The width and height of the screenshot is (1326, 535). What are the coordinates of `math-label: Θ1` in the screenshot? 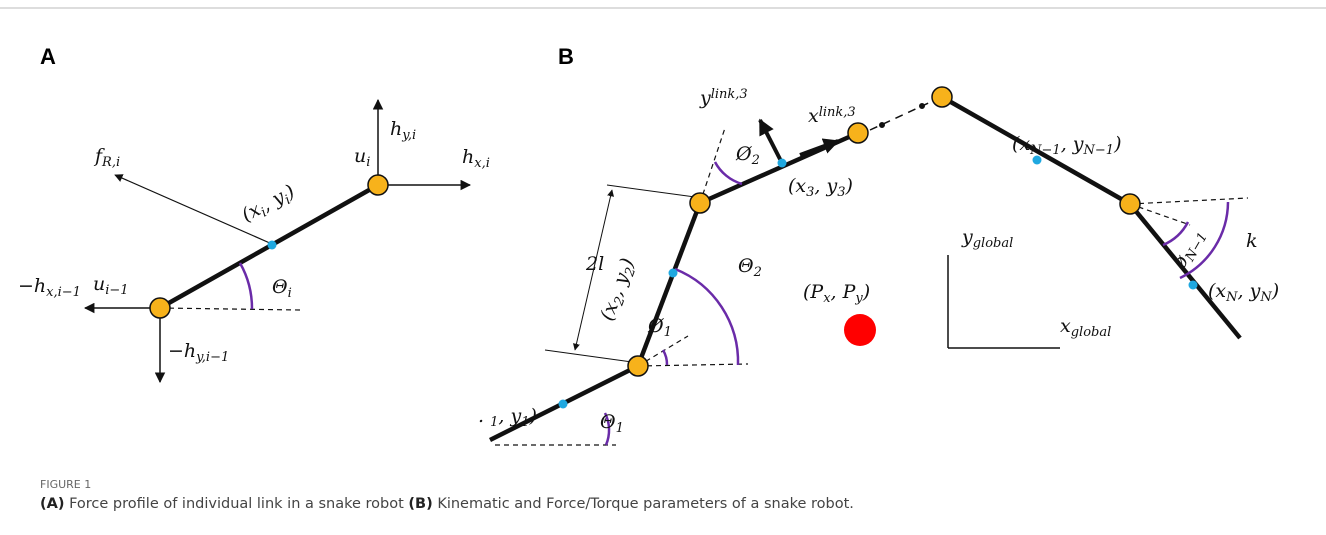 It's located at (612, 423).